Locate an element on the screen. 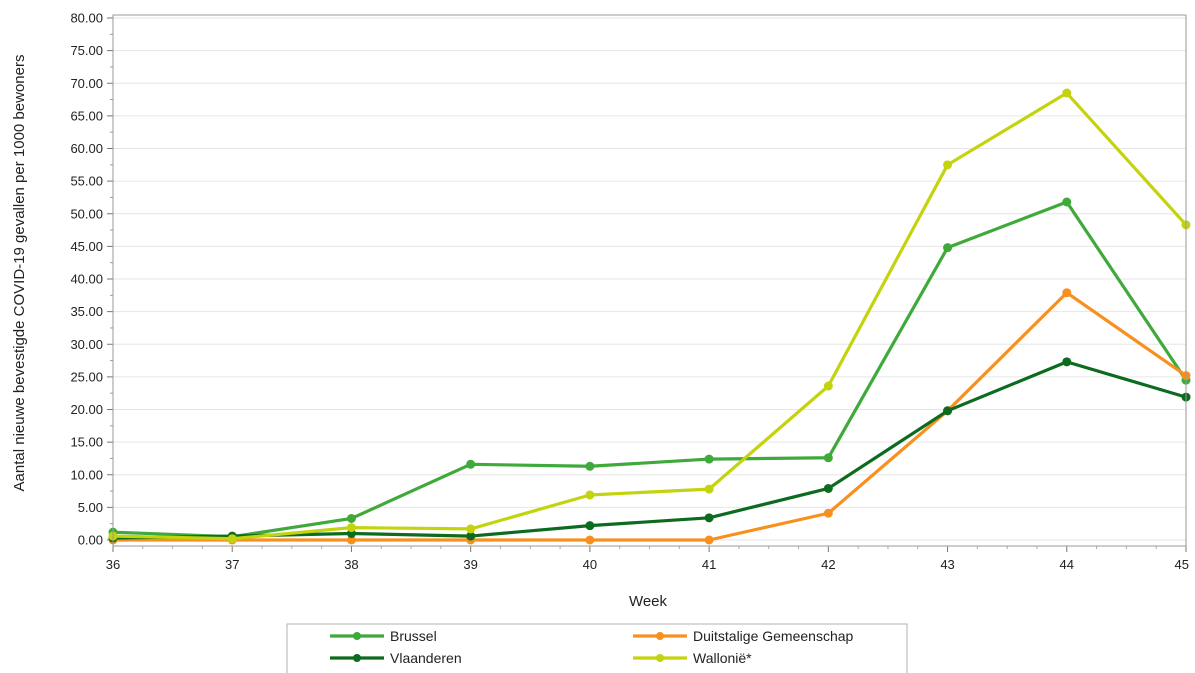  y-tick-label: 35.00 is located at coordinates (86, 311).